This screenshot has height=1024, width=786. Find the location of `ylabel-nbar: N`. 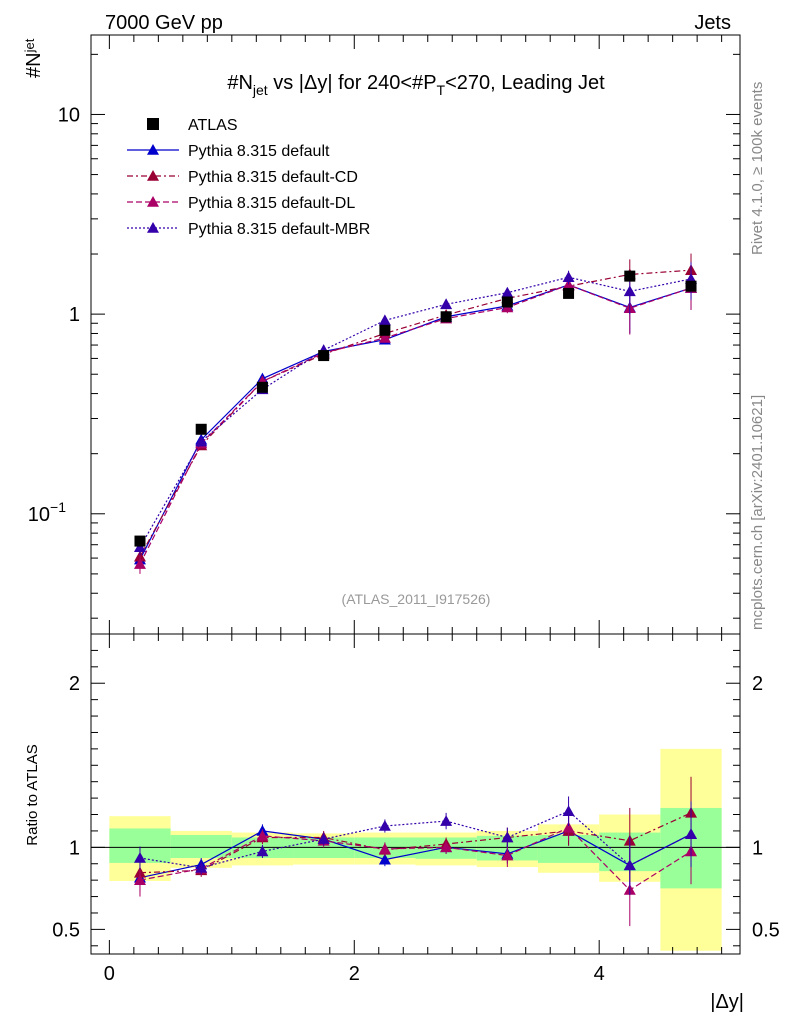

ylabel-nbar: N is located at coordinates (34, 59).